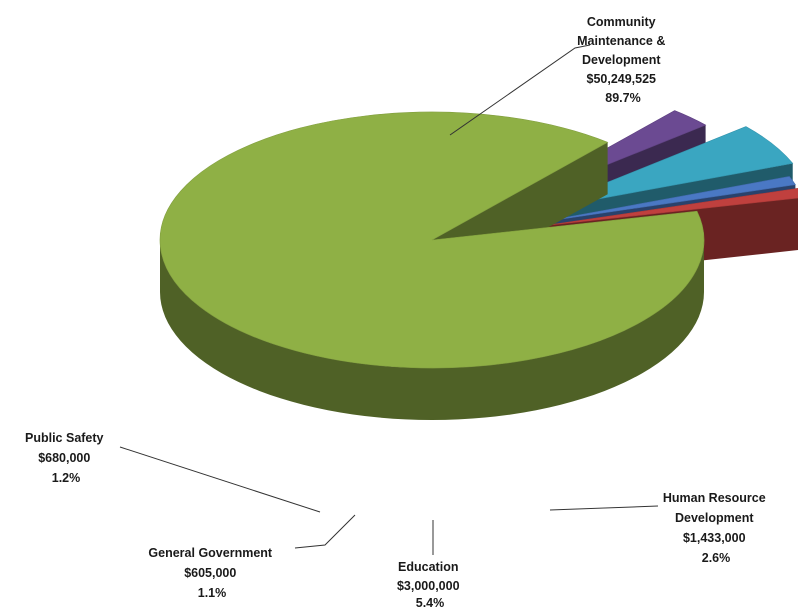  I want to click on leader-line-human-resource, so click(604, 508).